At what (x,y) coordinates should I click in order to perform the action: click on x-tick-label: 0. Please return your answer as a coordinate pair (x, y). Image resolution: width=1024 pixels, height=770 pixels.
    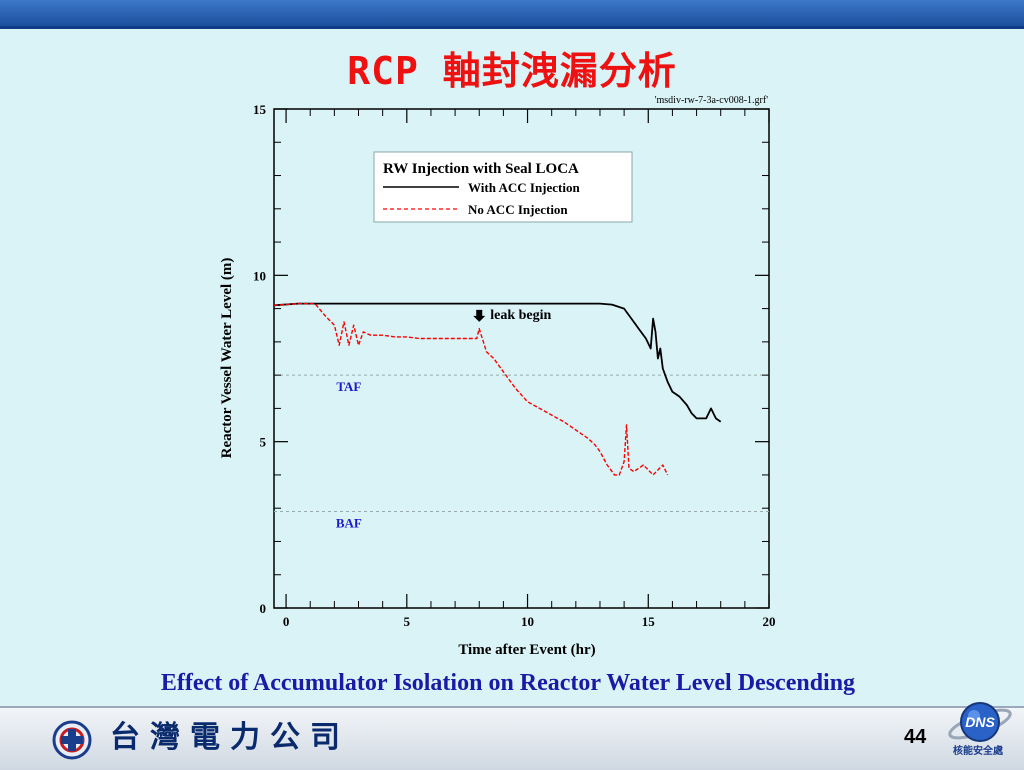
    Looking at the image, I should click on (286, 621).